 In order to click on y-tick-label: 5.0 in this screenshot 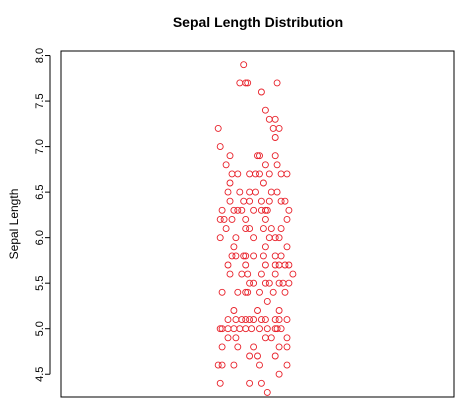, I will do `click(40, 328)`.